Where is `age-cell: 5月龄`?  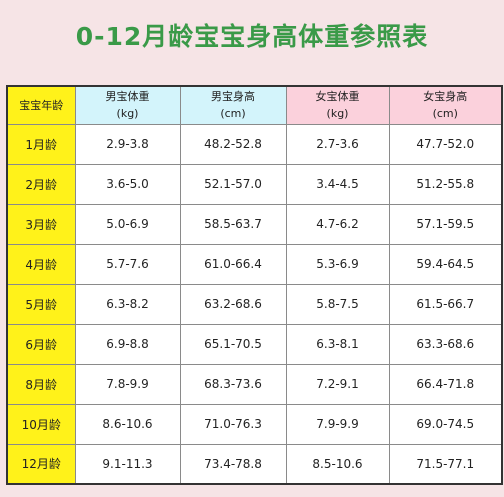
age-cell: 5月龄 is located at coordinates (41, 304).